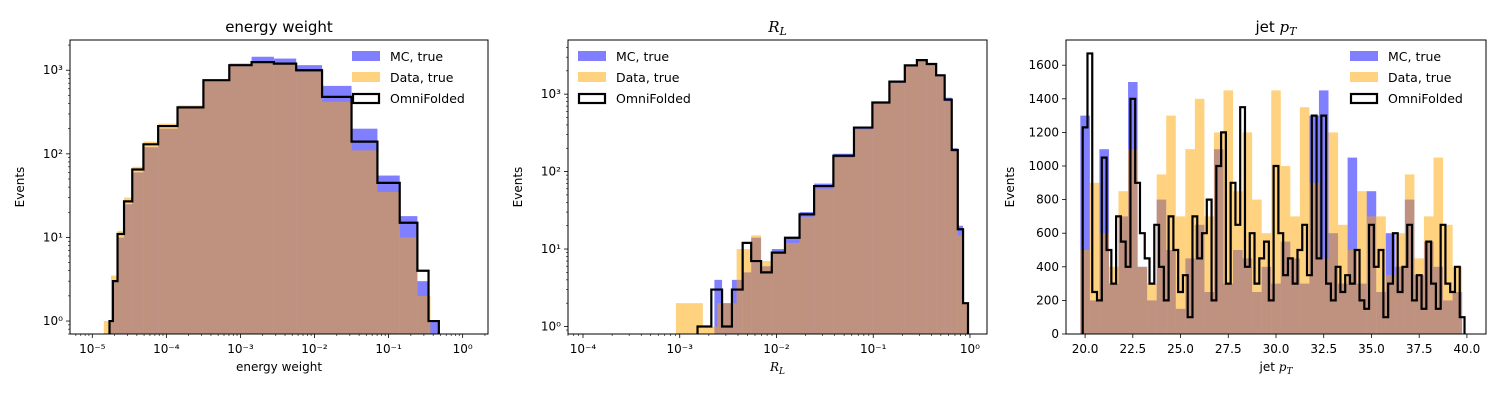  What do you see at coordinates (279, 27) in the screenshot?
I see `chart-title: energy weight` at bounding box center [279, 27].